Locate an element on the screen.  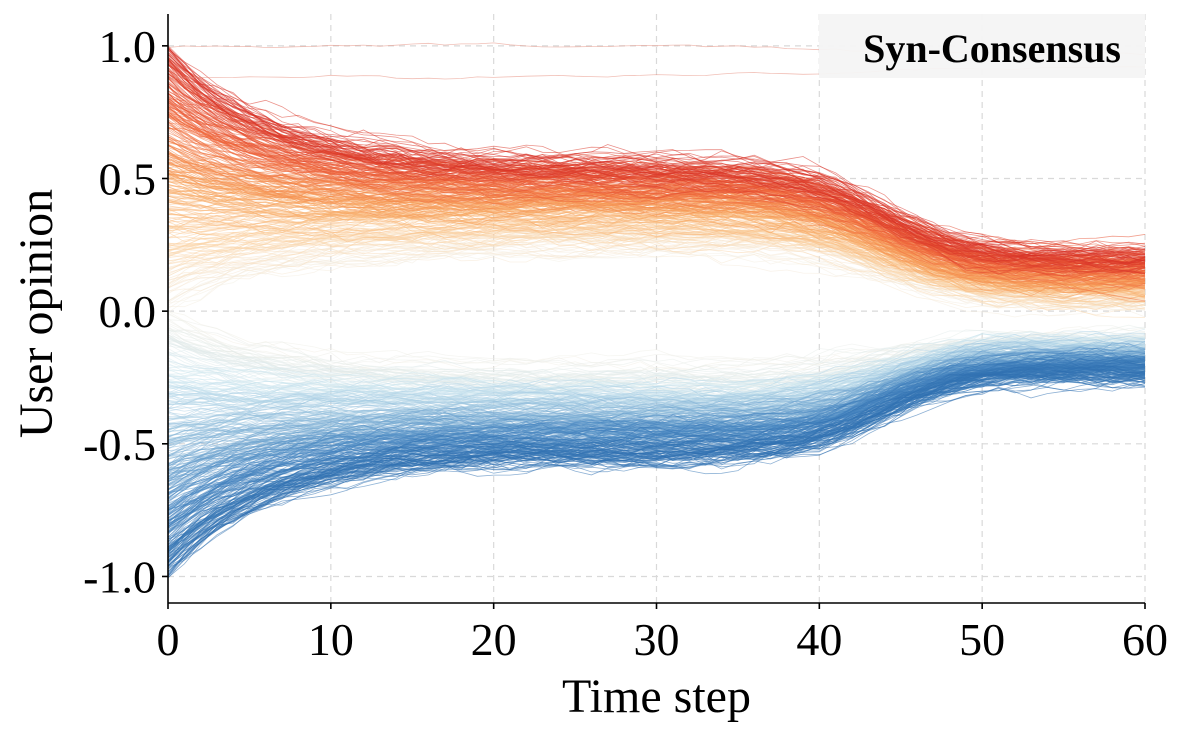
x-tick-label: 0 is located at coordinates (168, 639).